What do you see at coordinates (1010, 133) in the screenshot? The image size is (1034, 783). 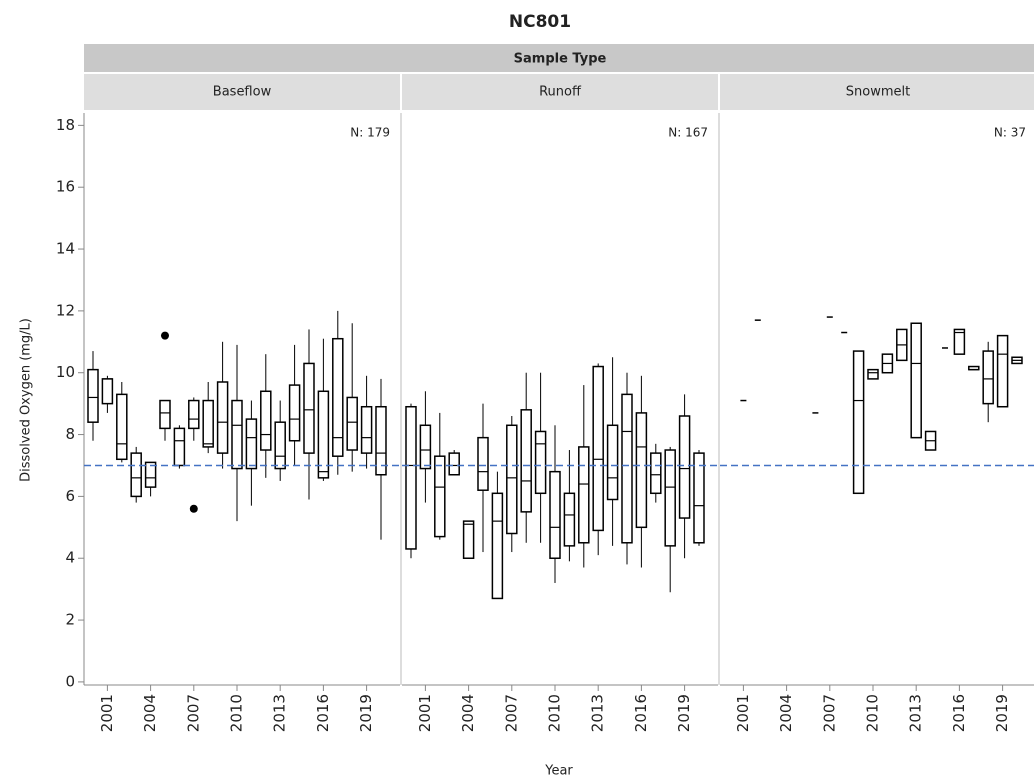 I see `n-label: N: 37` at bounding box center [1010, 133].